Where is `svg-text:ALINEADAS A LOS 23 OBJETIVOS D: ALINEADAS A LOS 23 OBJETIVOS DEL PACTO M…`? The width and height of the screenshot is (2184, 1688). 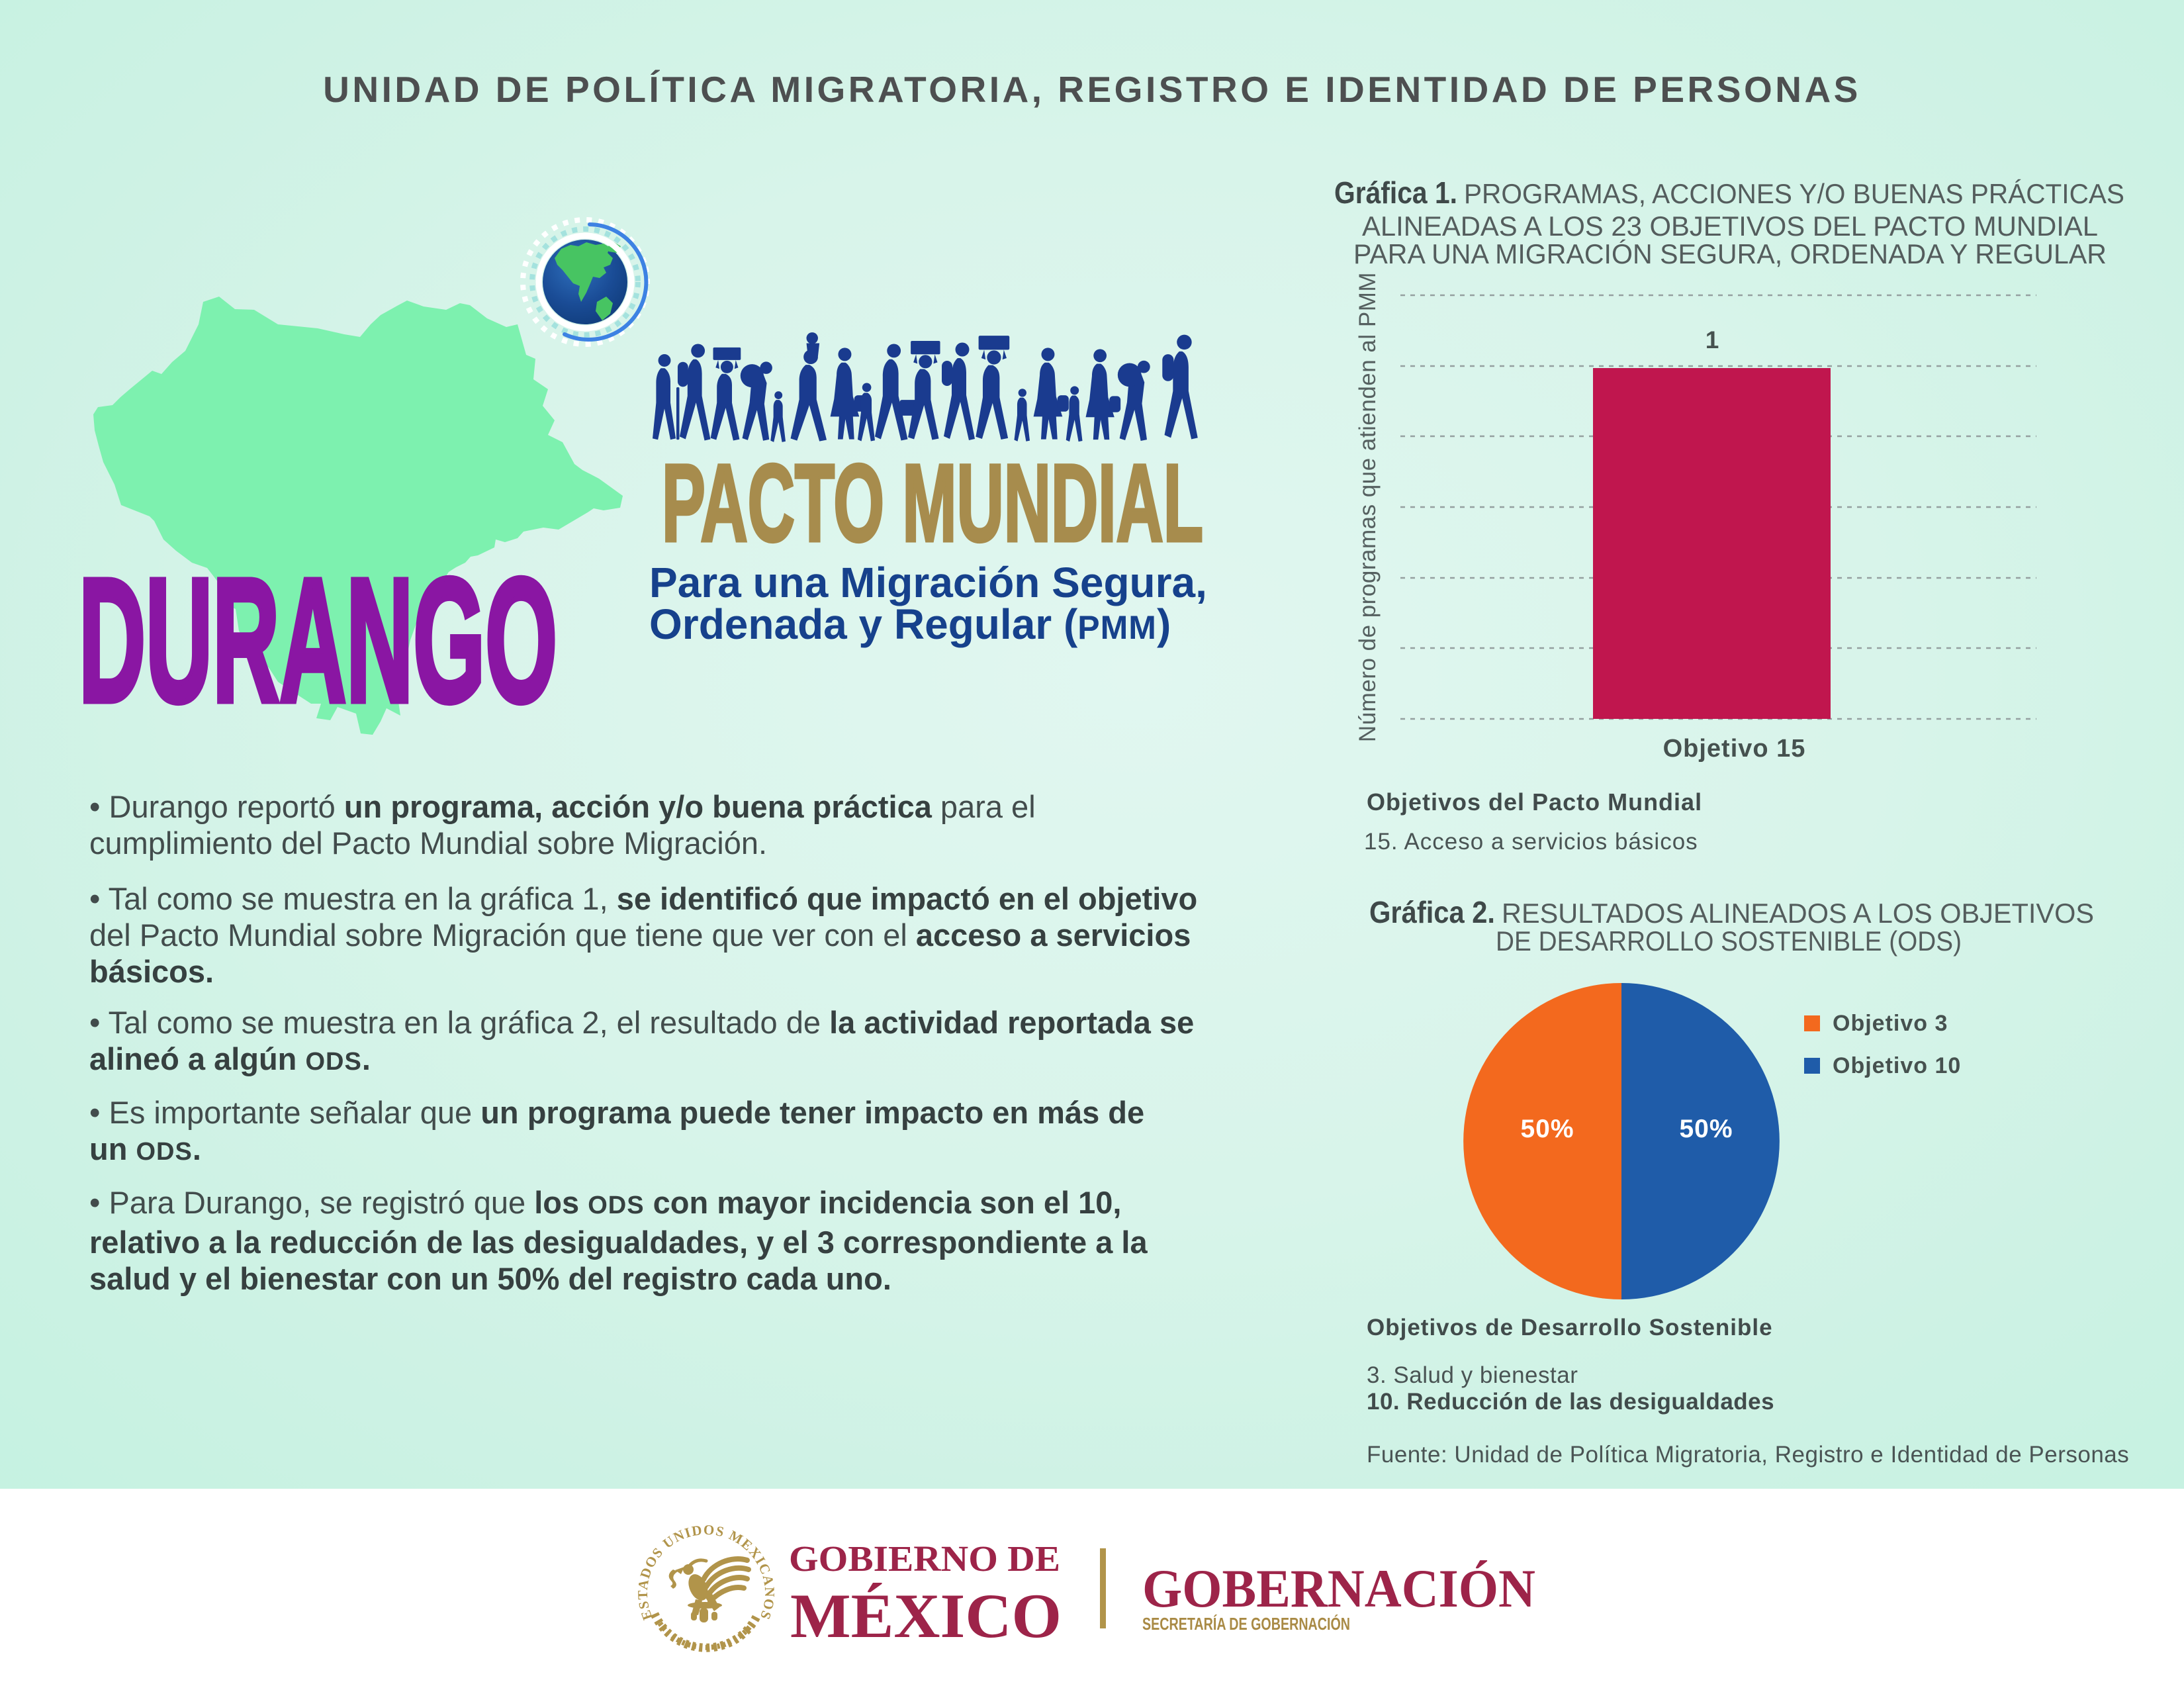 svg-text:ALINEADAS A LOS 23 OBJETIVOS D: ALINEADAS A LOS 23 OBJETIVOS DEL PACTO M… is located at coordinates (1730, 226).